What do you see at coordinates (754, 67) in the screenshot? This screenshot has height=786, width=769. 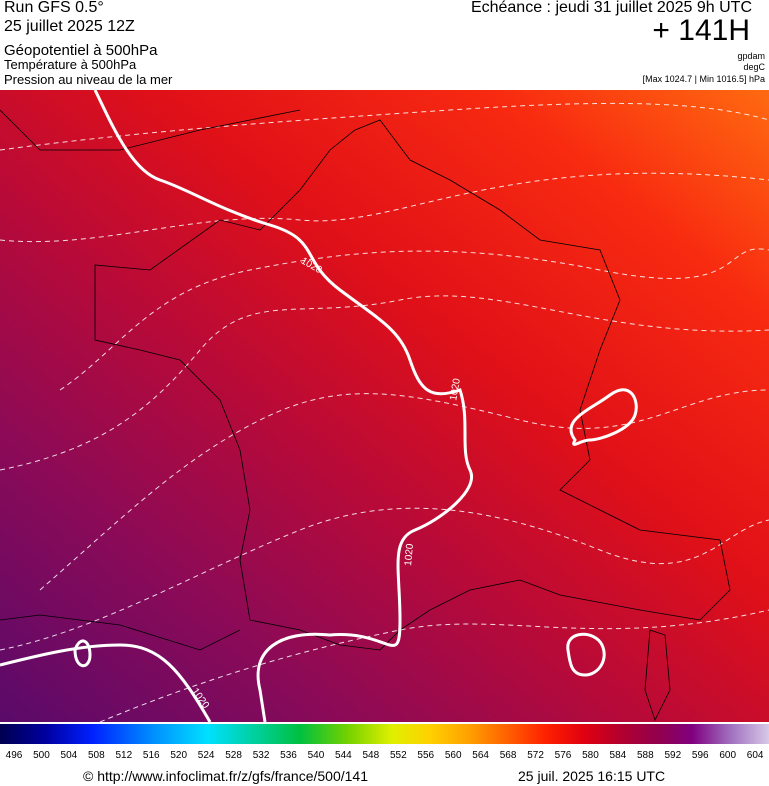 I see `unit-degc: degC` at bounding box center [754, 67].